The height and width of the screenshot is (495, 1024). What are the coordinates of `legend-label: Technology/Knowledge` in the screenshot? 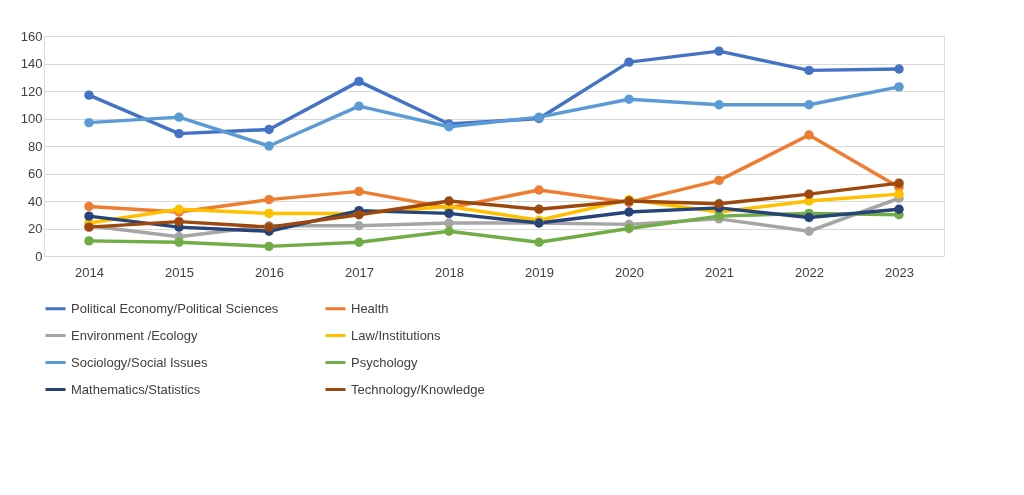 It's located at (418, 389).